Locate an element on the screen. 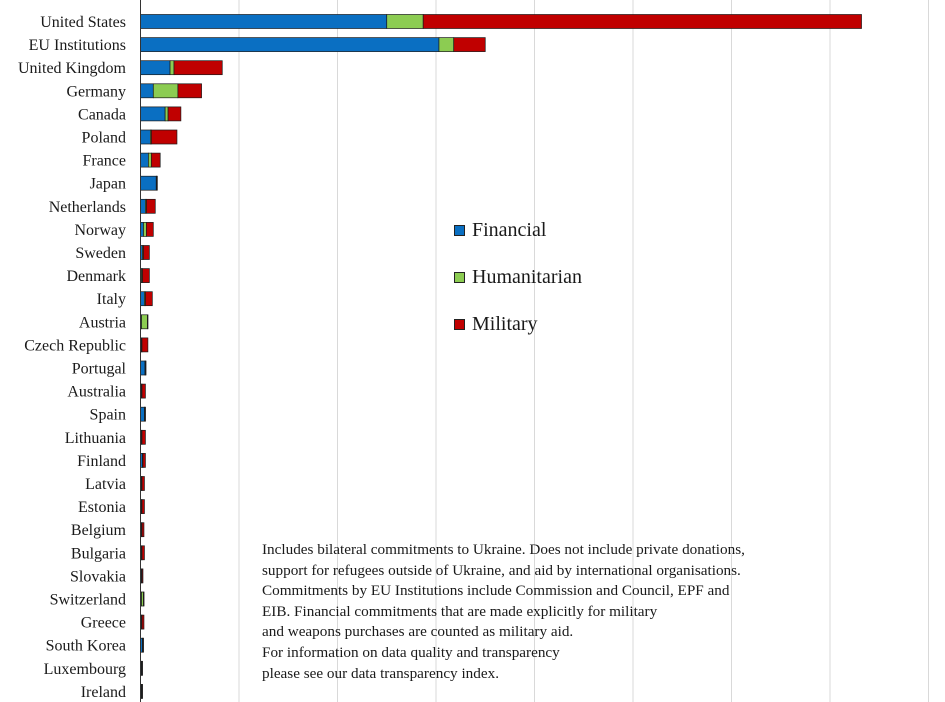 This screenshot has height=702, width=945. legend-swatch-humanitarian is located at coordinates (459, 277).